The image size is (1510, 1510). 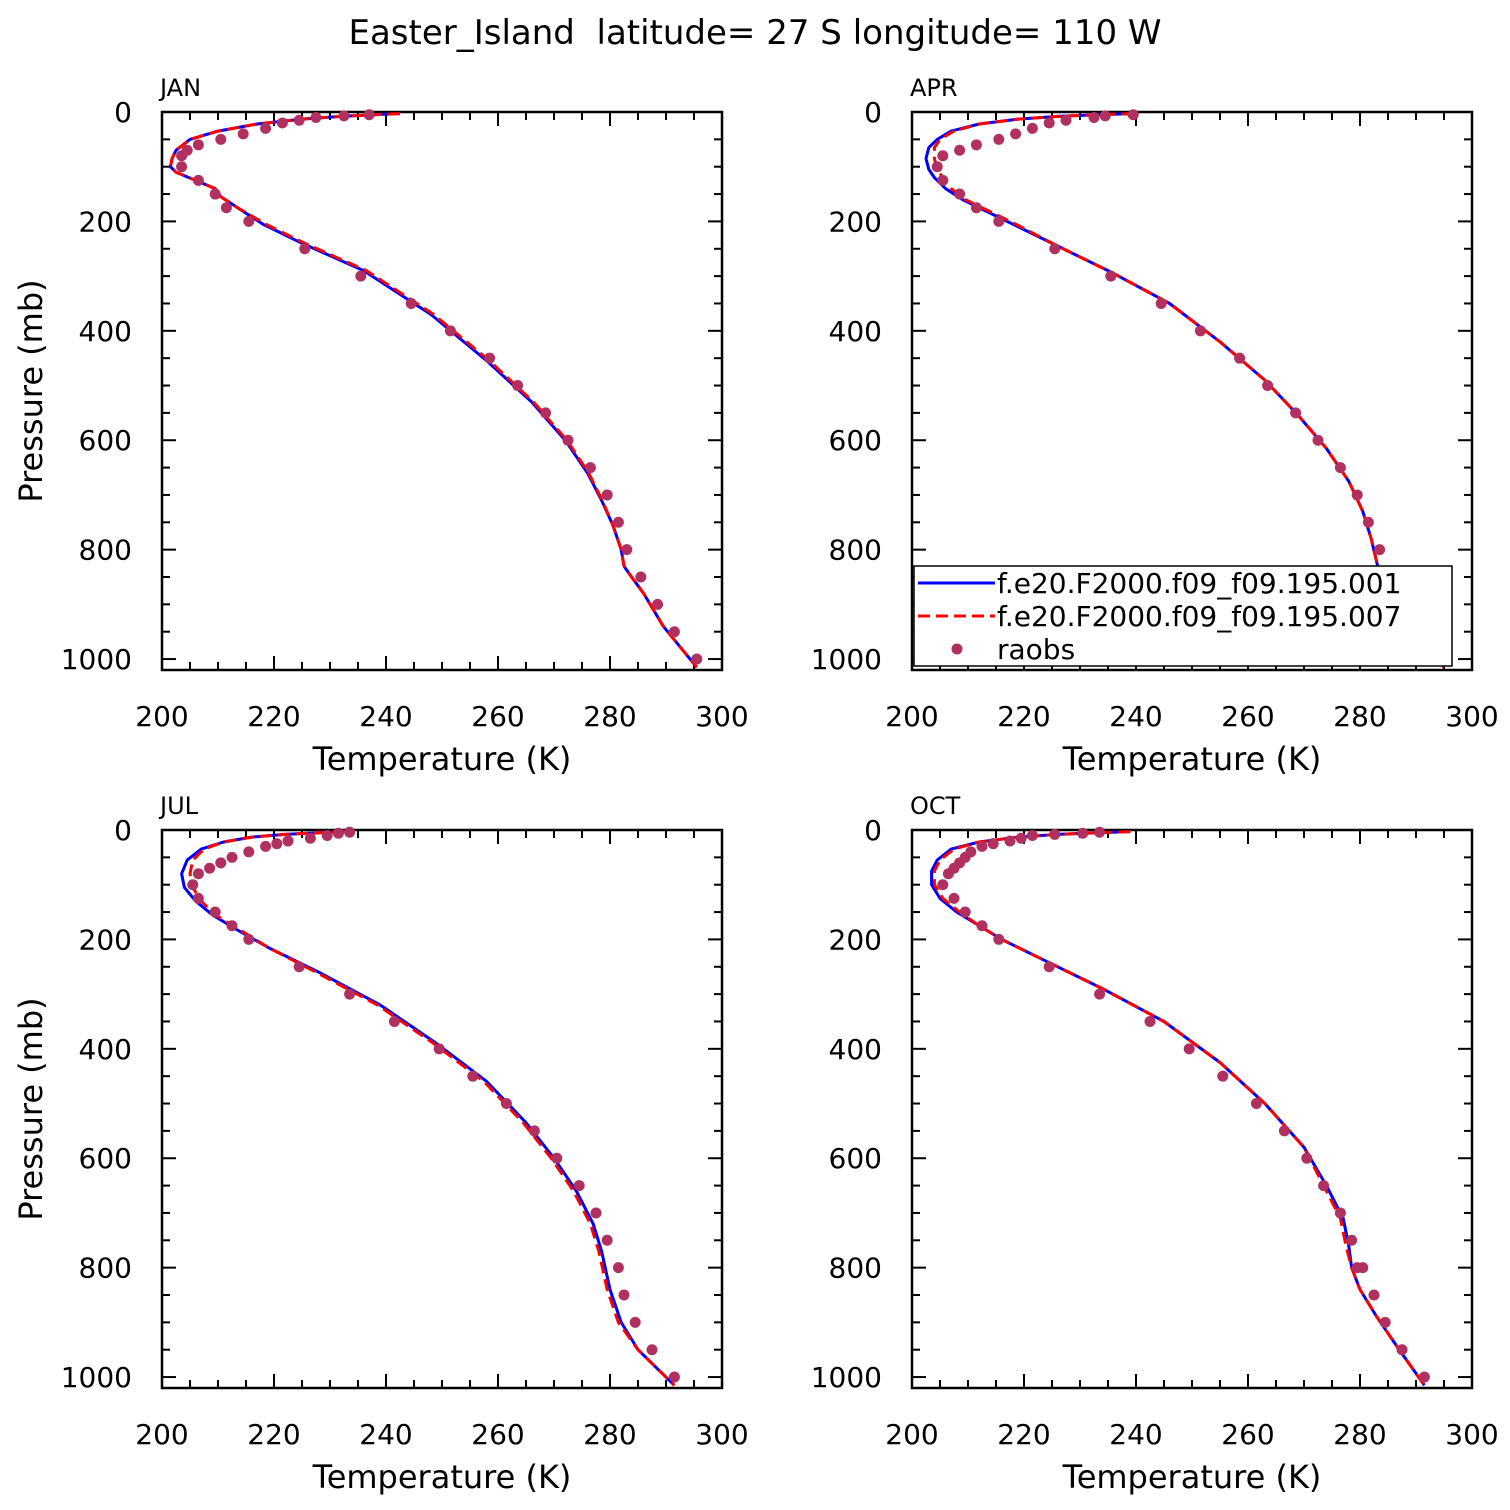 What do you see at coordinates (957, 649) in the screenshot?
I see `legend-marker` at bounding box center [957, 649].